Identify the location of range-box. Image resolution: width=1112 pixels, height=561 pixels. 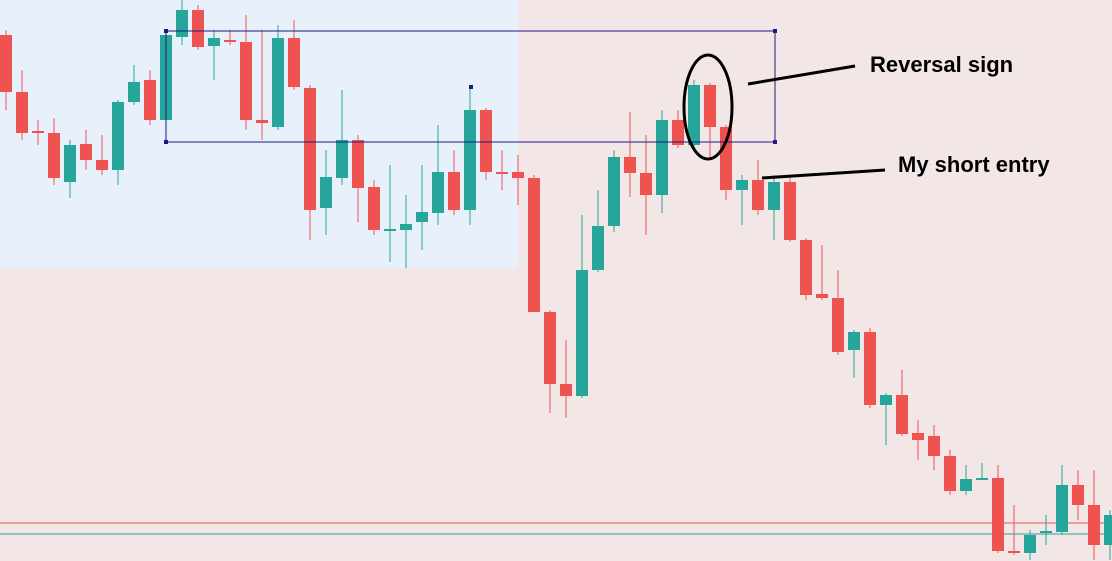
(470, 86).